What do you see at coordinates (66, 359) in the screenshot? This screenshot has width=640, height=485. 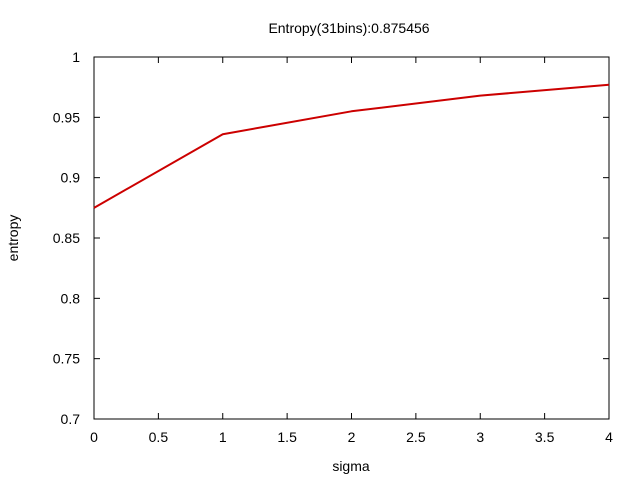 I see `y-tick-label: 0.75` at bounding box center [66, 359].